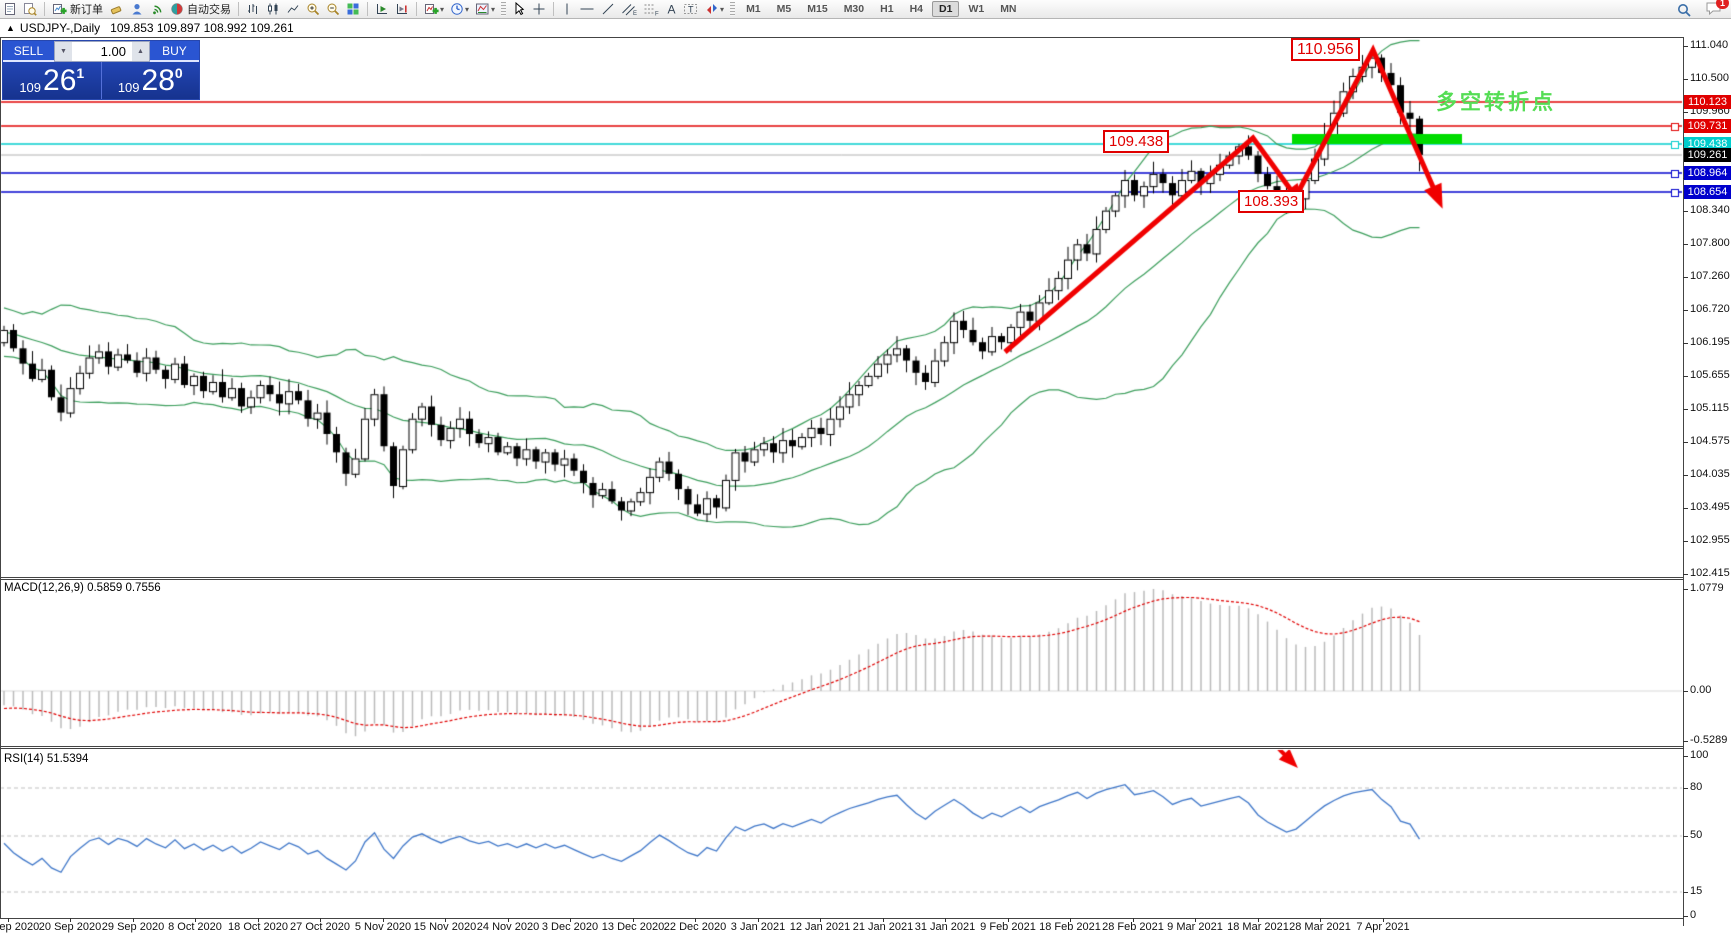 This screenshot has width=1731, height=937. Describe the element at coordinates (916, 9) in the screenshot. I see `timeframe-h4-button: H4` at that location.